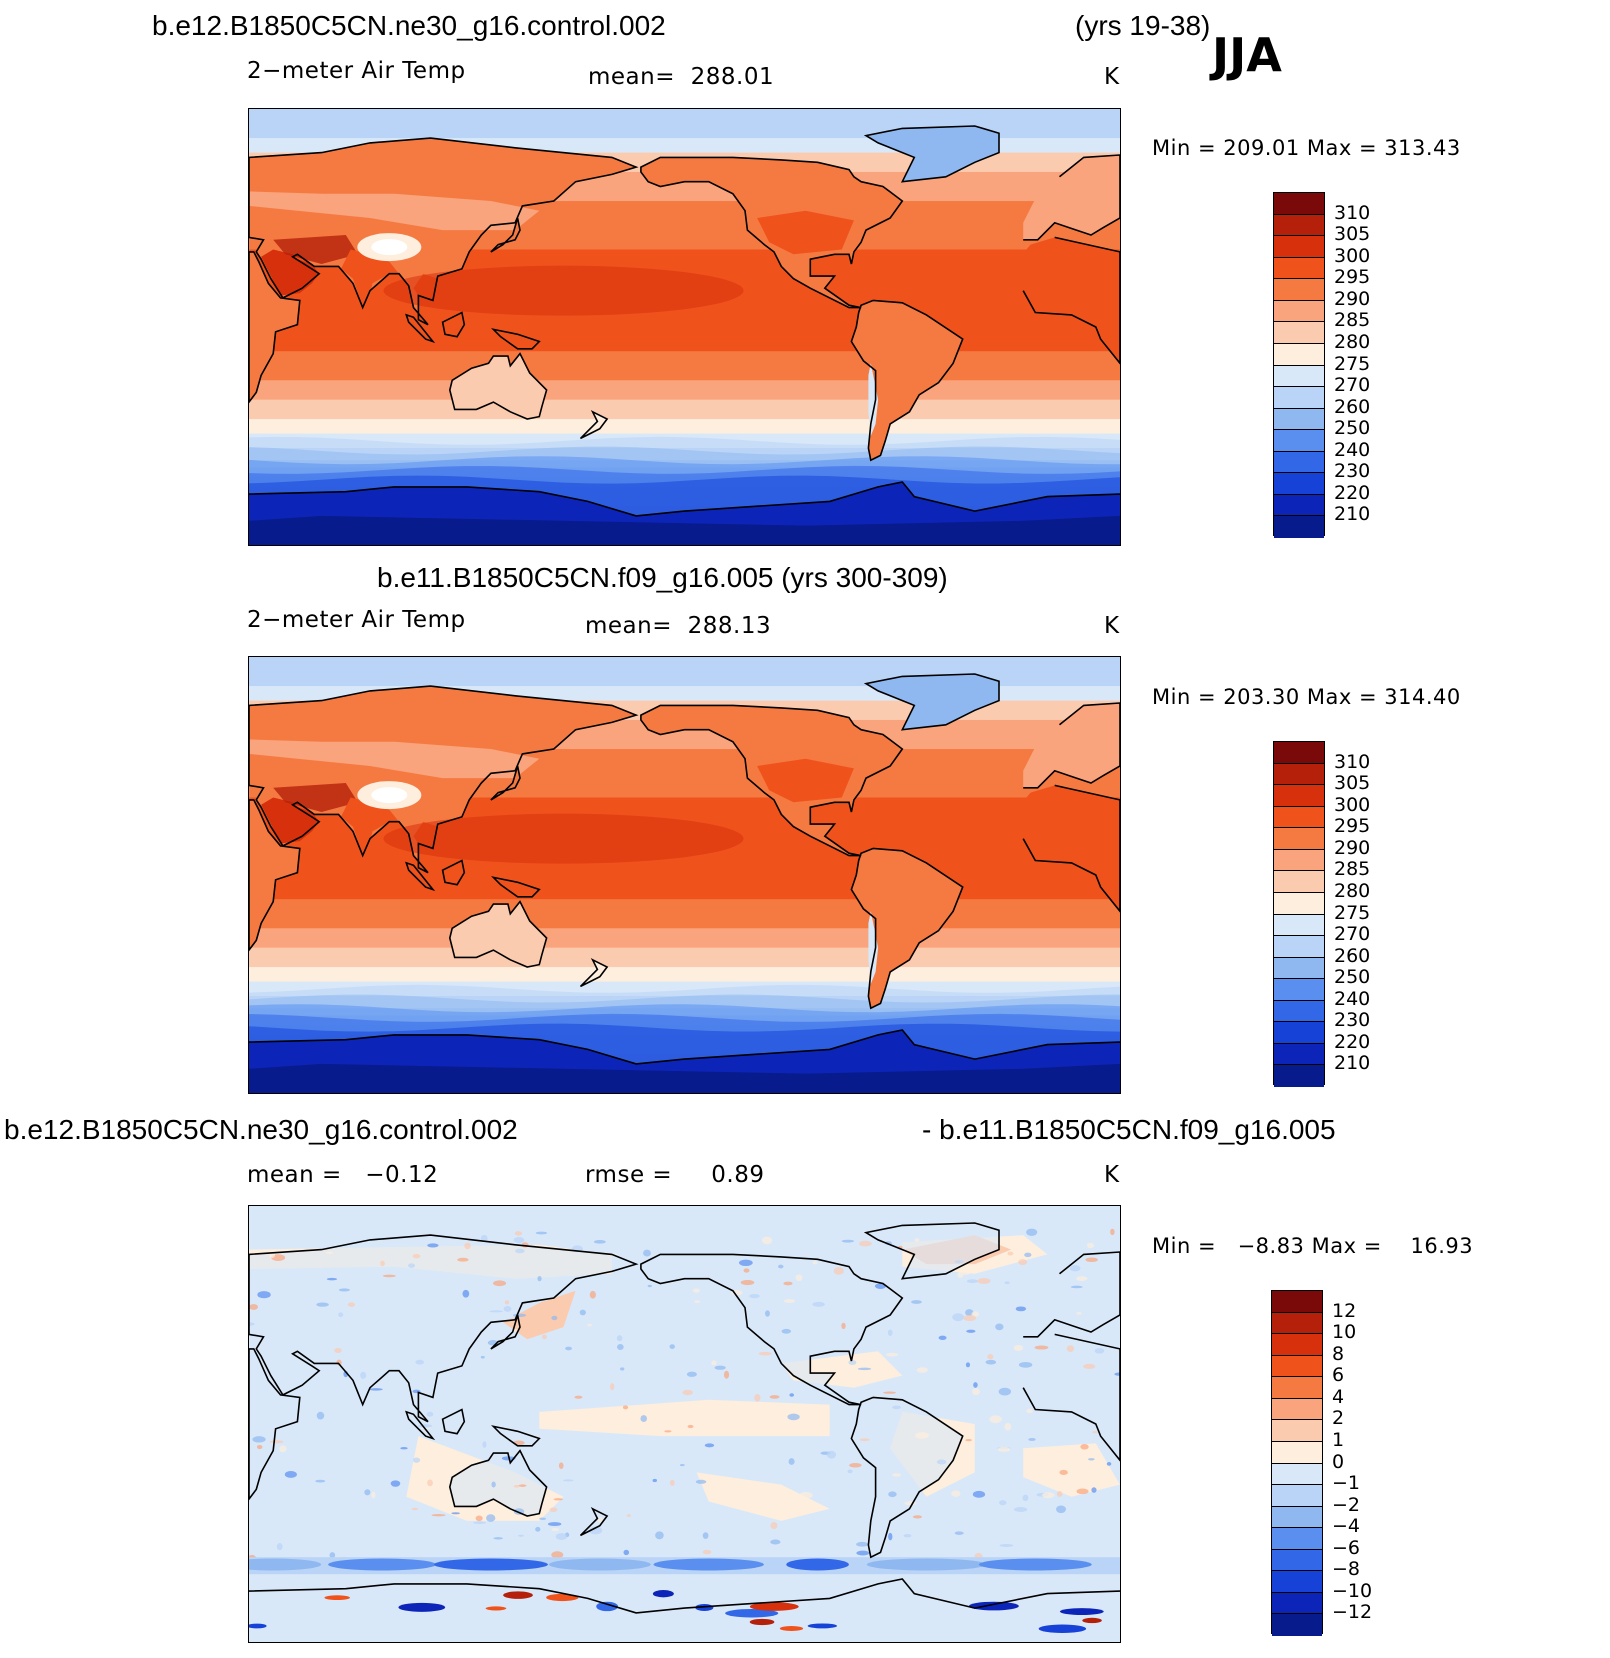  What do you see at coordinates (409, 25) in the screenshot?
I see `panel1-case-title: b.e12.B1850C5CN.ne30_g16.control.002` at bounding box center [409, 25].